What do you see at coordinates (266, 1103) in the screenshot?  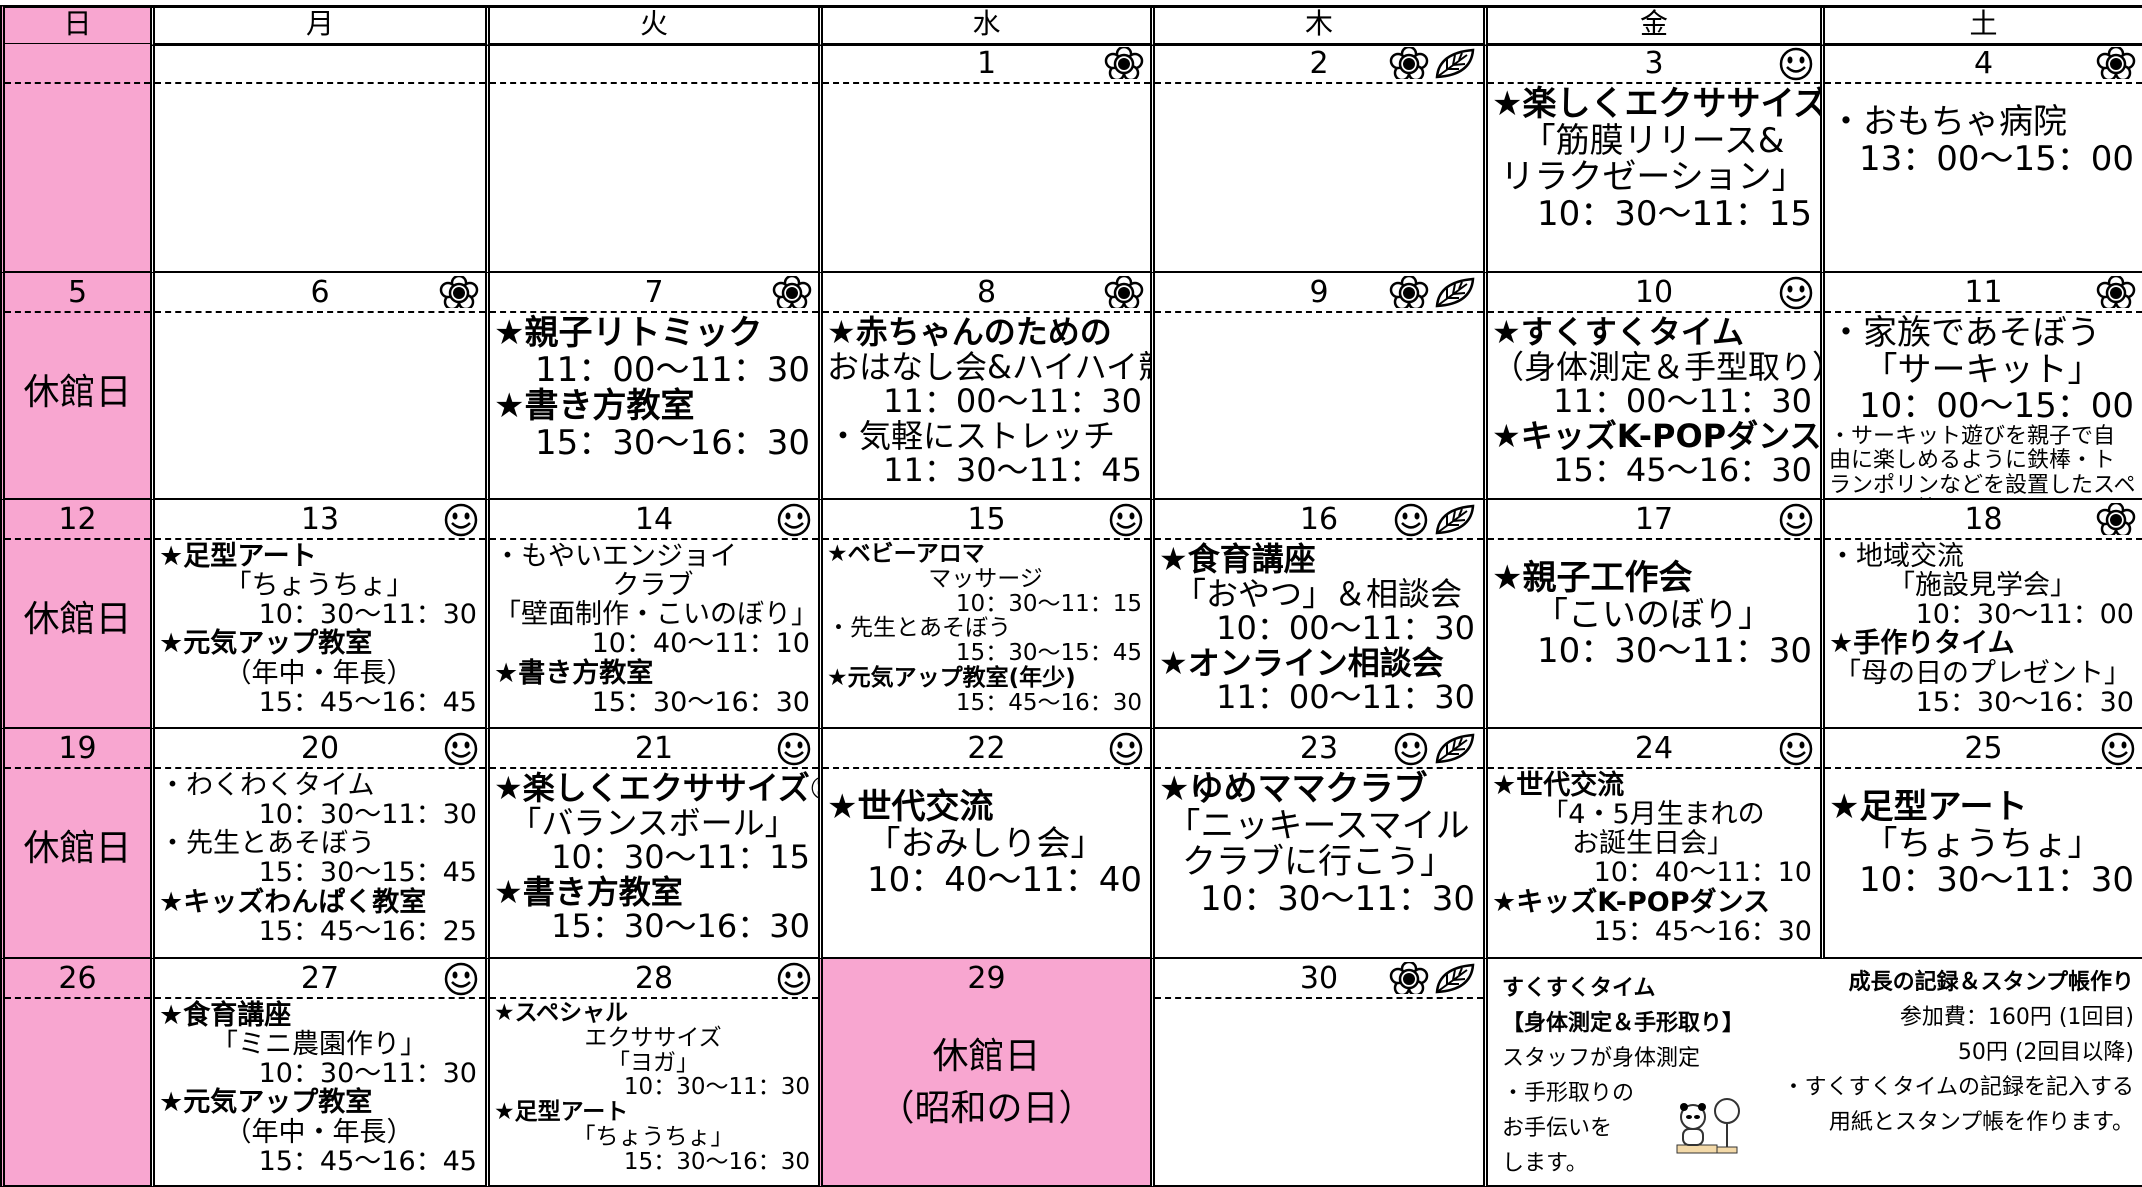 I see `event-line: ★元気アップ教室` at bounding box center [266, 1103].